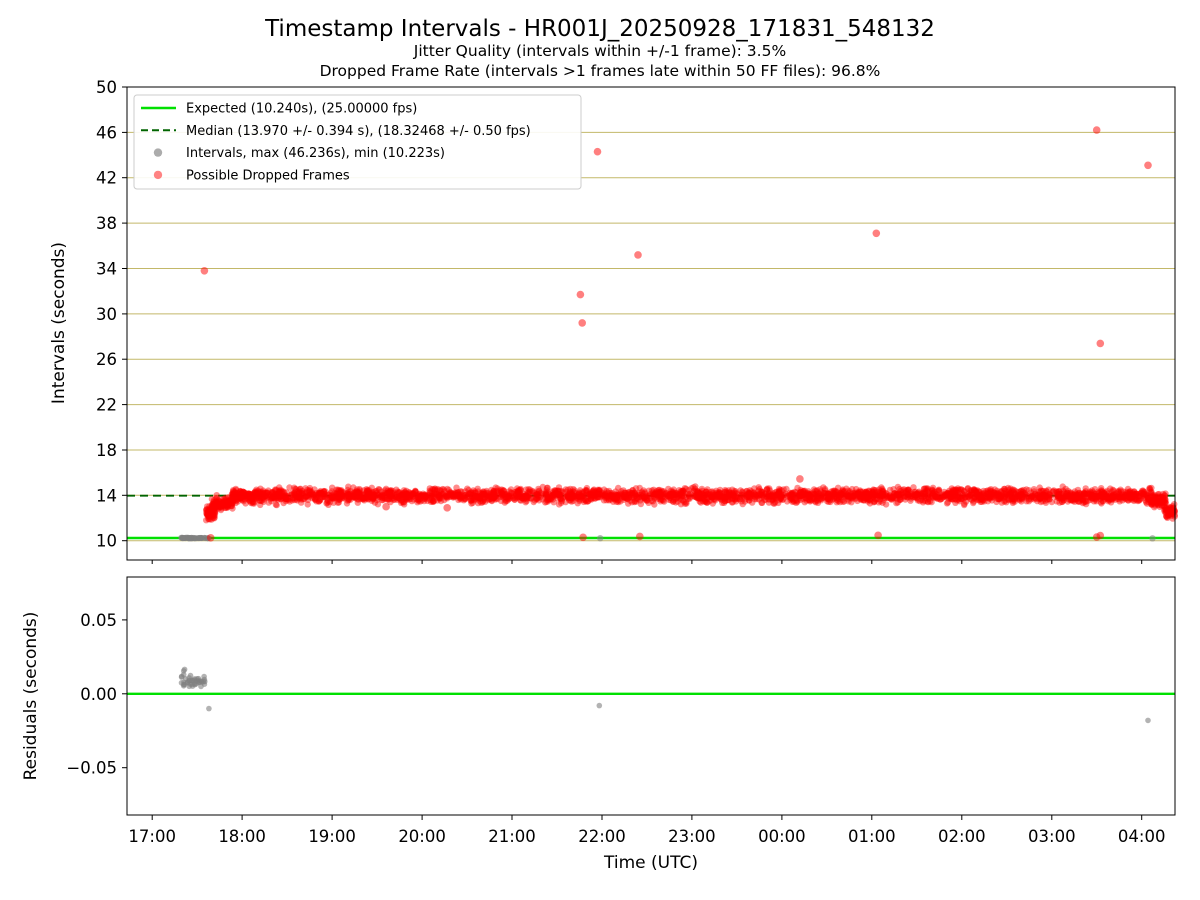 The image size is (1200, 900). I want to click on x-tick-label: 00:00, so click(782, 836).